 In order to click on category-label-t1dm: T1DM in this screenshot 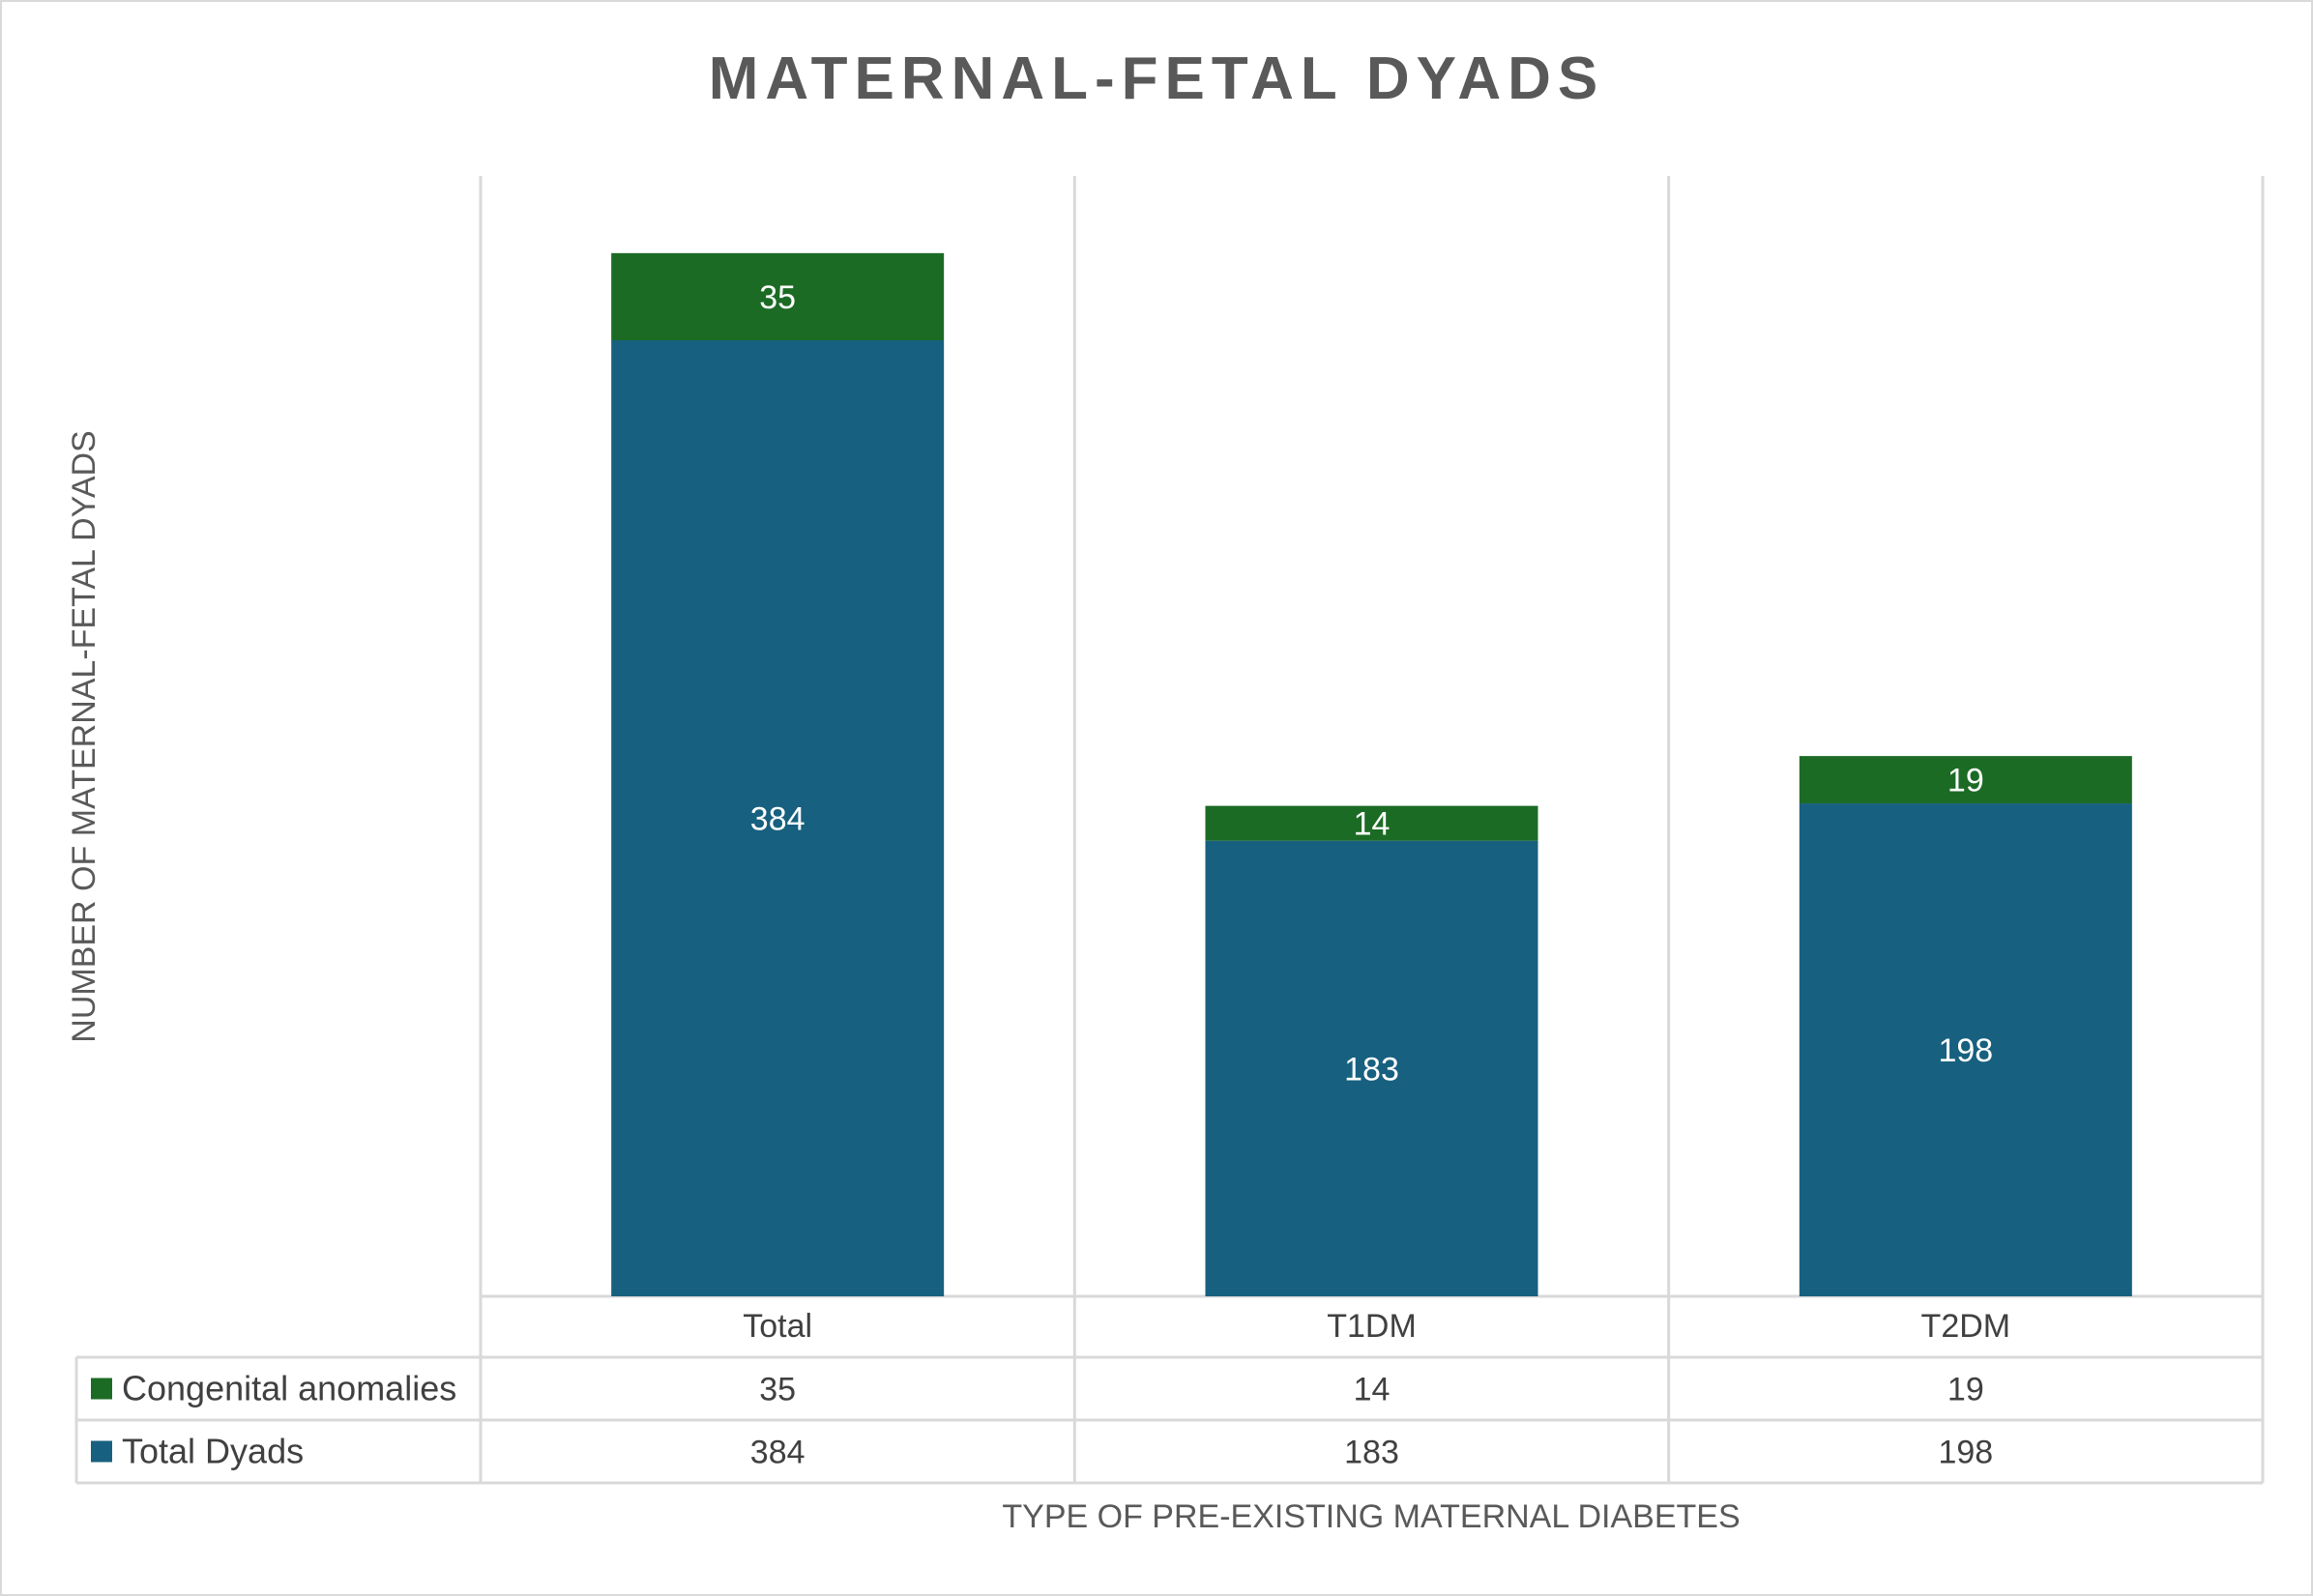, I will do `click(1372, 1326)`.